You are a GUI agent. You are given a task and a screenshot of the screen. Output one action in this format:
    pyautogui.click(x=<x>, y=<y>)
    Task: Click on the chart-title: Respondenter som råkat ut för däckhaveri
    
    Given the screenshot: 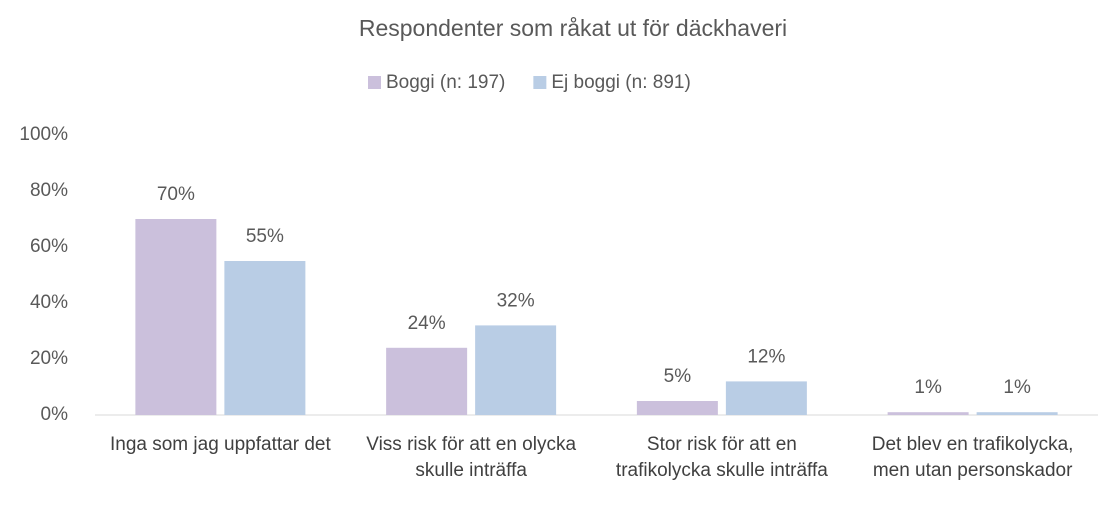 What is the action you would take?
    pyautogui.click(x=573, y=28)
    